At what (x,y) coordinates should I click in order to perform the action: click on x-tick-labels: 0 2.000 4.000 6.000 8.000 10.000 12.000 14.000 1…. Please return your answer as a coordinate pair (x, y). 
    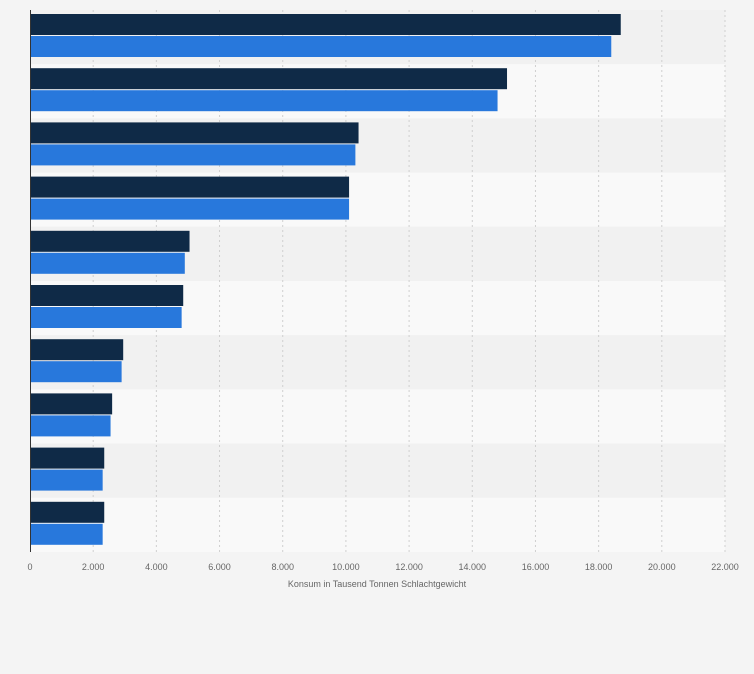
    Looking at the image, I should click on (382, 567).